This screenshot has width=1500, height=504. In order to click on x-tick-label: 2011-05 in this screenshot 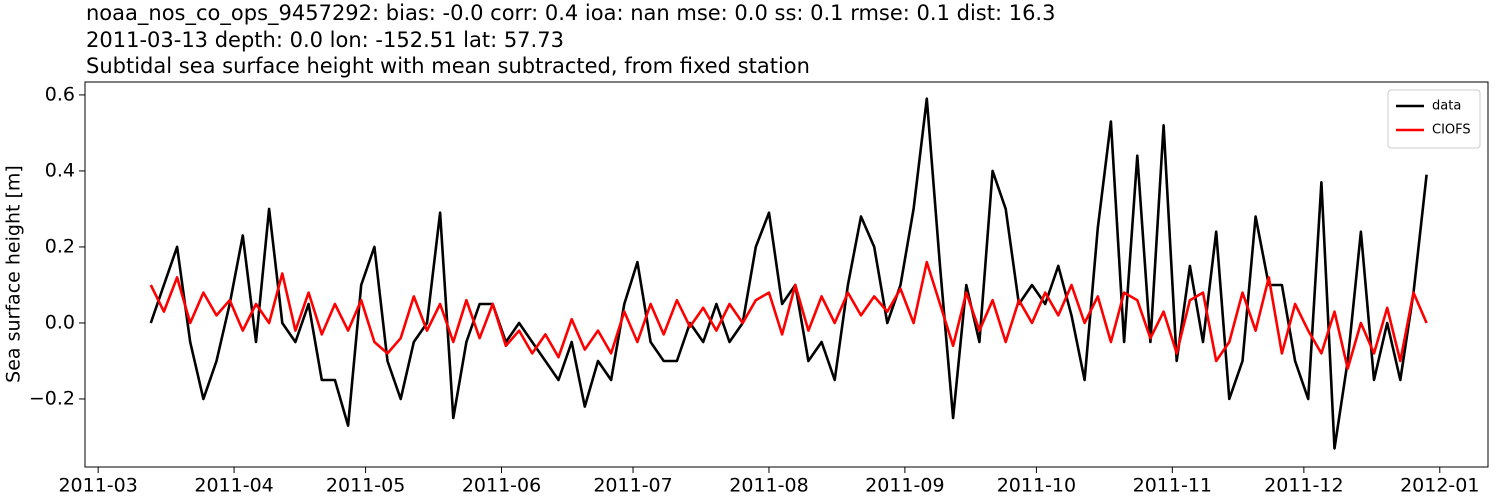, I will do `click(365, 486)`.